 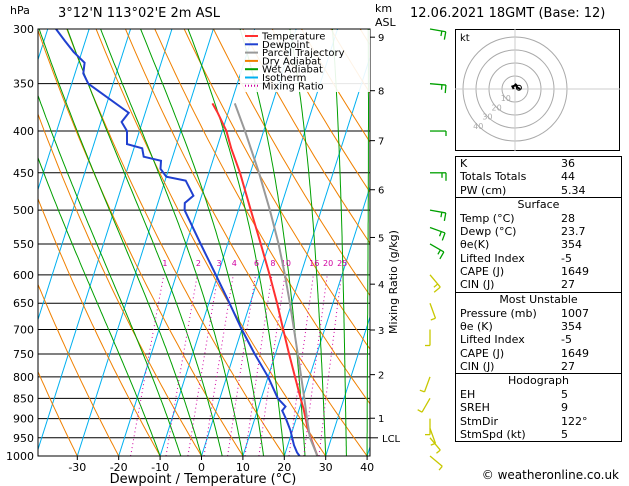 I want to click on km-tick-label: 3, so click(x=381, y=331).